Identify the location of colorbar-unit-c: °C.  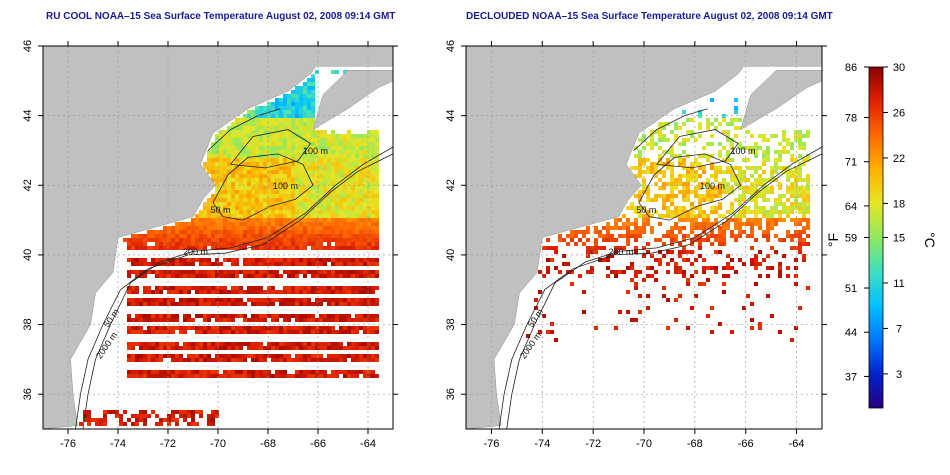
(930, 240).